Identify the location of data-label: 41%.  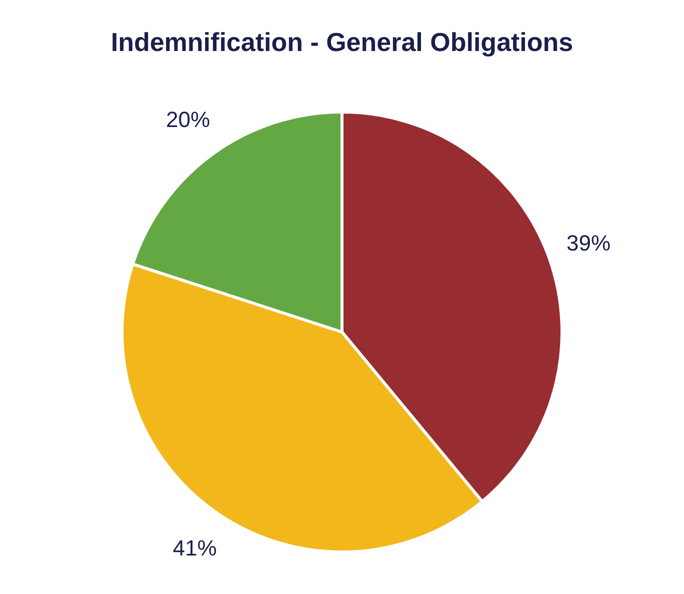
(194, 548).